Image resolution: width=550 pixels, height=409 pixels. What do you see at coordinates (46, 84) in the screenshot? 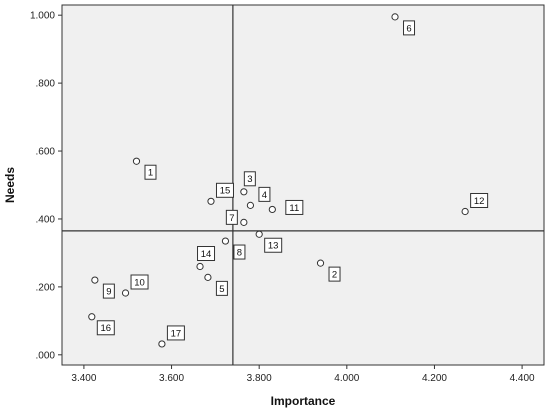
I see `y-tick-label: .800` at bounding box center [46, 84].